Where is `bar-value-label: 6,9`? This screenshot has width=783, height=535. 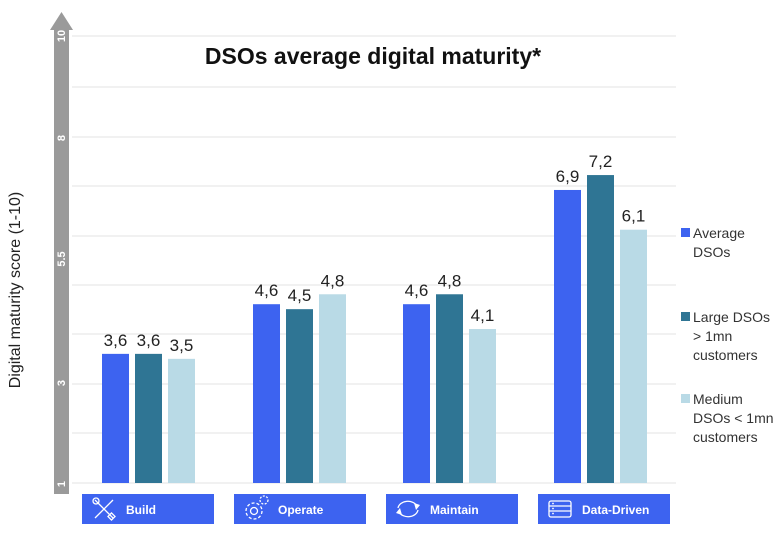
bar-value-label: 6,9 is located at coordinates (568, 176).